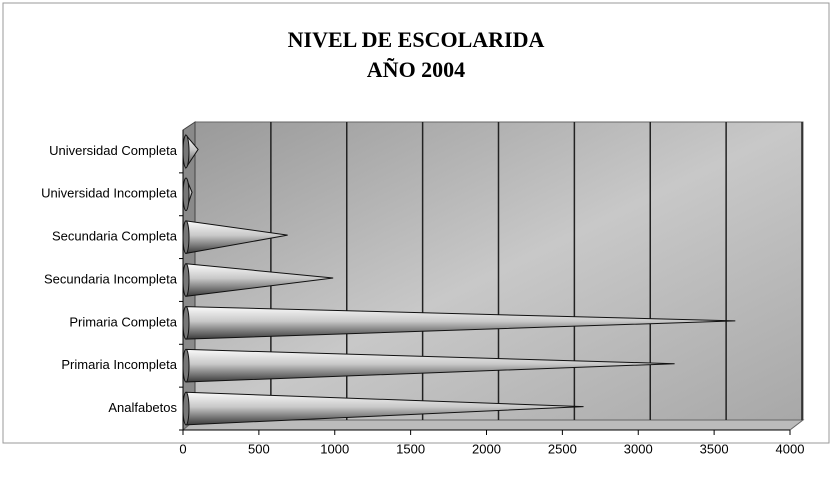 The height and width of the screenshot is (481, 832). Describe the element at coordinates (416, 39) in the screenshot. I see `chart-title: NIVEL DE ESCOLARIDA` at that location.